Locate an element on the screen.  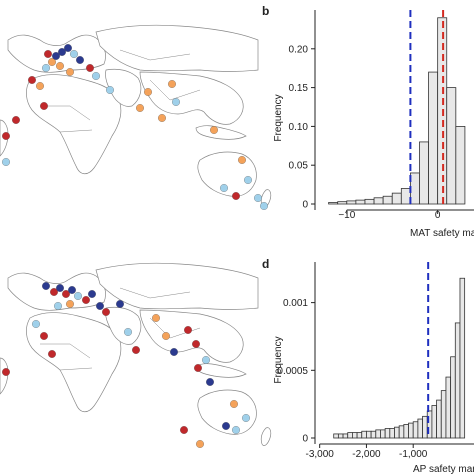
ylabel-d: Frequency is located at coordinates (278, 359).